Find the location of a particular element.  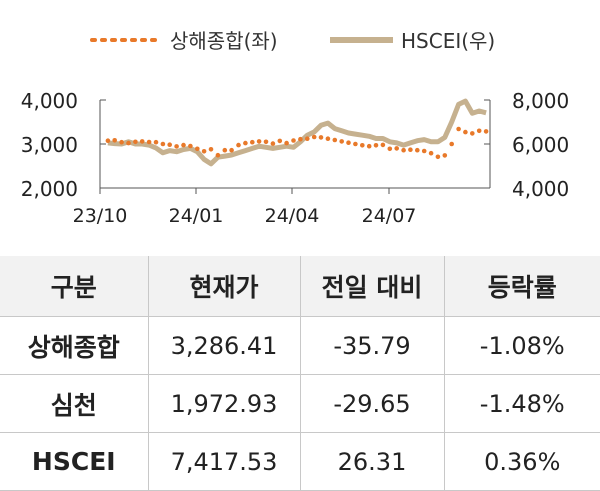

table-row: HSCEI 7,417.53 26.31 0.36% is located at coordinates (300, 461).